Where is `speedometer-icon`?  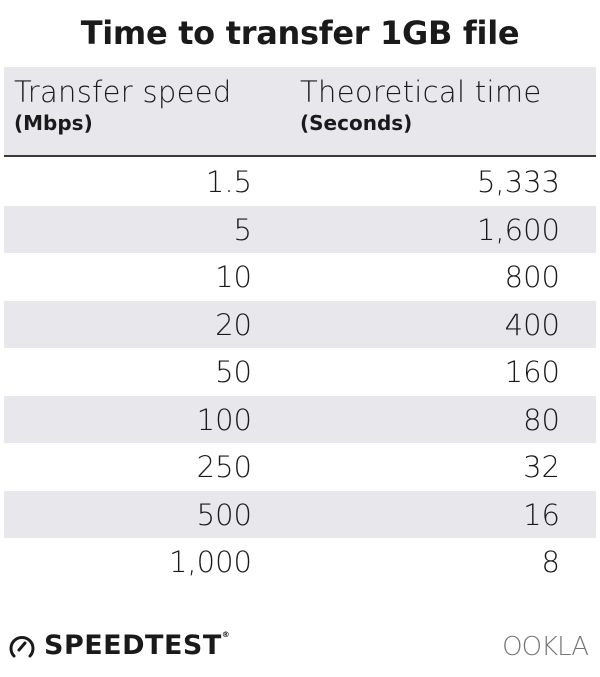 speedometer-icon is located at coordinates (22, 646).